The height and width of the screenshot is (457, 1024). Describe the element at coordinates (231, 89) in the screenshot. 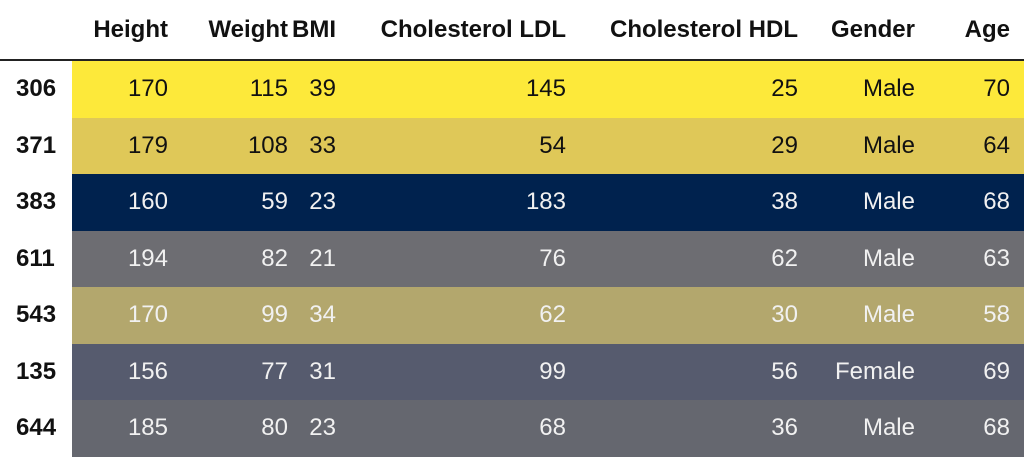

I see `cell-weight: 115` at that location.